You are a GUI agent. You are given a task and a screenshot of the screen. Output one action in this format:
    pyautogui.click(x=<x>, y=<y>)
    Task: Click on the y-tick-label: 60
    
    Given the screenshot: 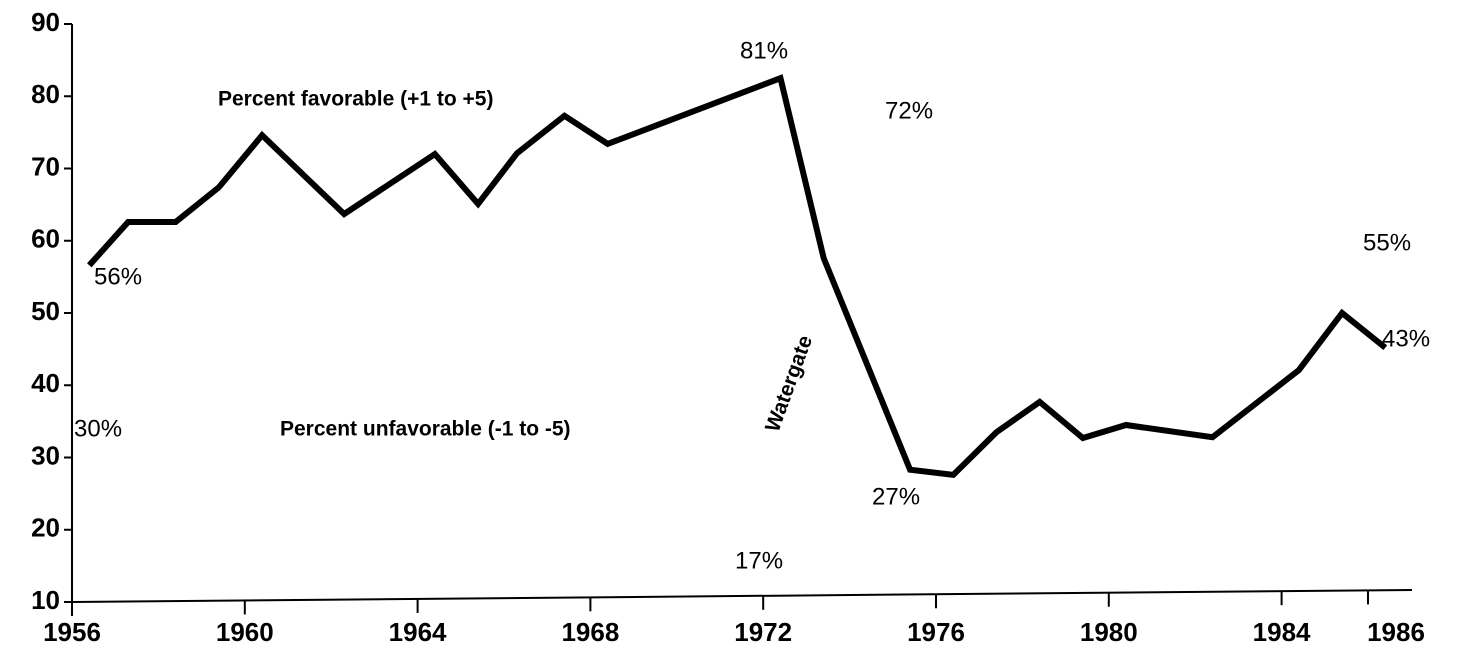 What is the action you would take?
    pyautogui.click(x=45, y=239)
    